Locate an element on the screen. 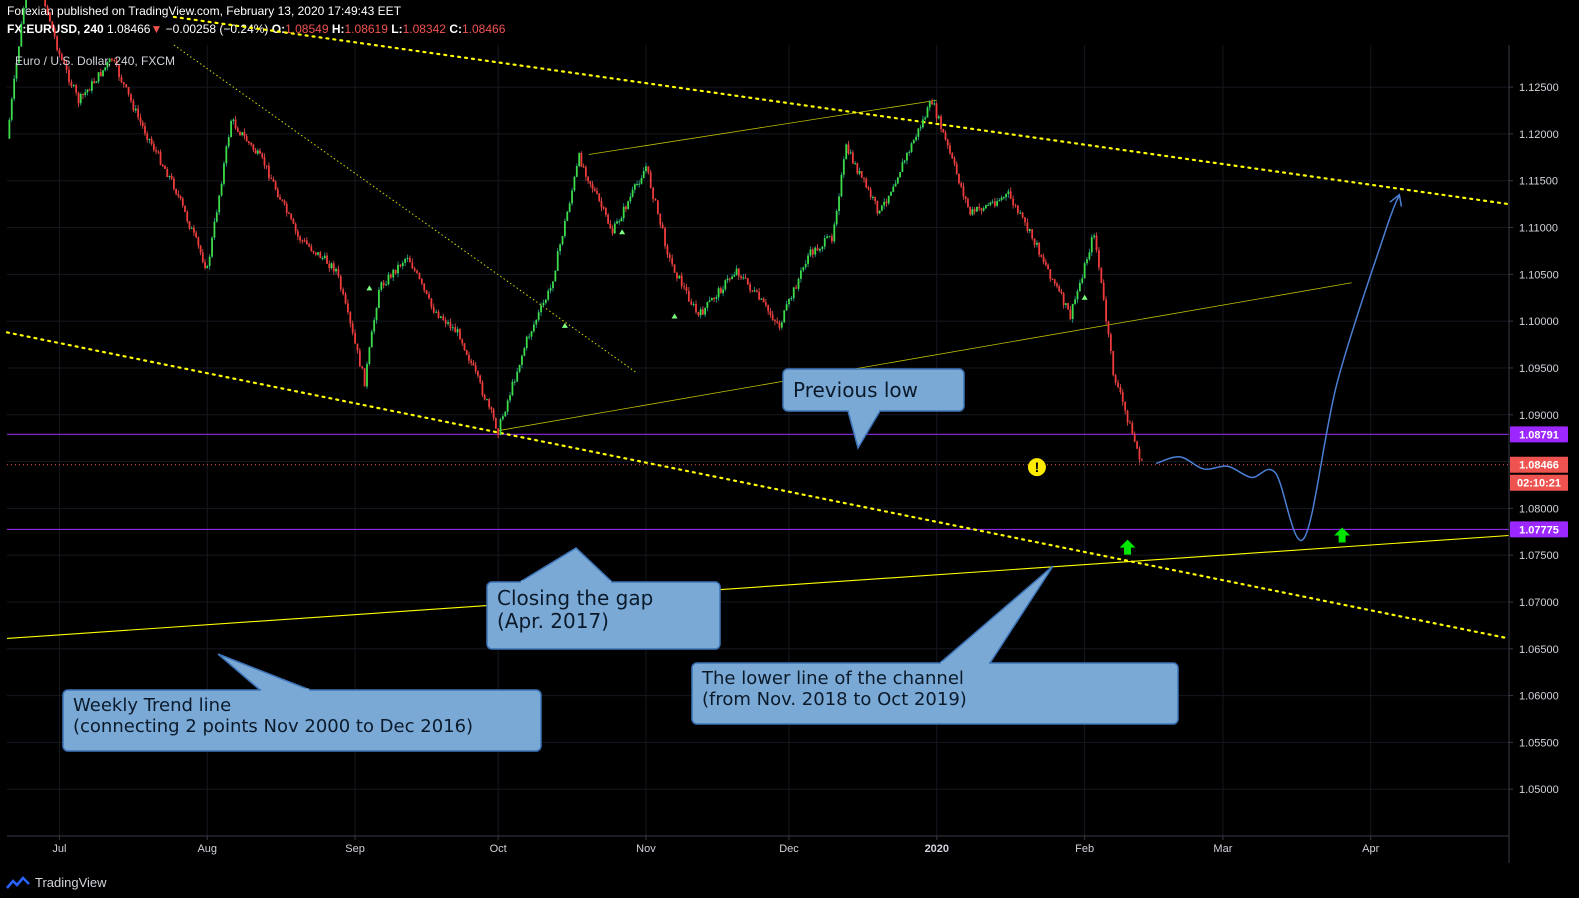 The image size is (1579, 898). countdown-label: 02:10:21 is located at coordinates (1539, 484).